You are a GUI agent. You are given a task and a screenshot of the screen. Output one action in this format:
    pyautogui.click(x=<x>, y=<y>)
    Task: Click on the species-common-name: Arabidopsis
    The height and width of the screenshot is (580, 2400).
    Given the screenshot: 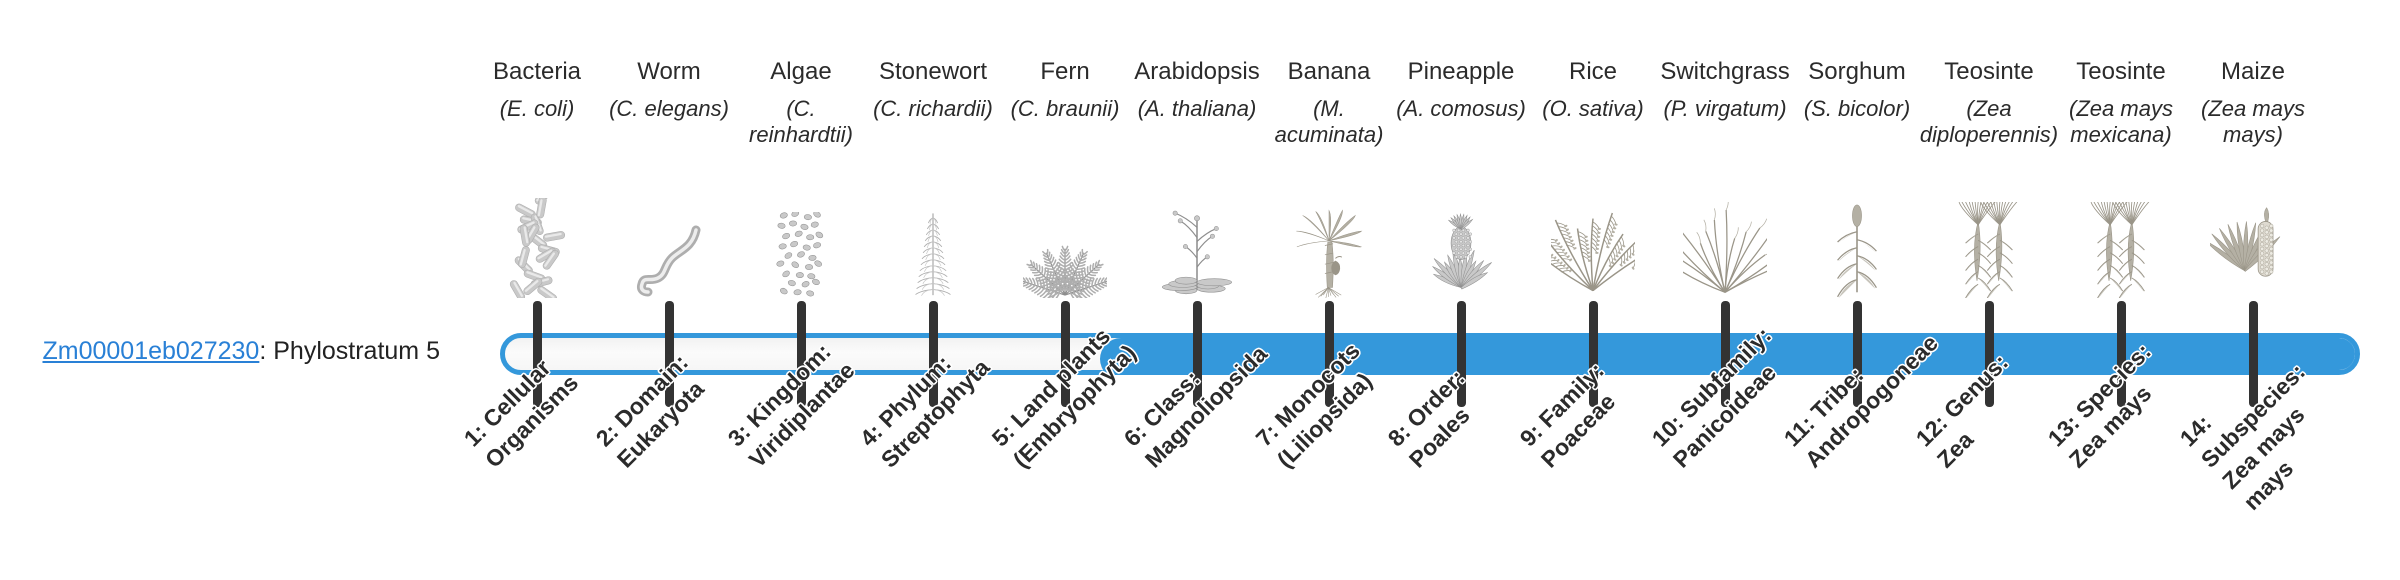 What is the action you would take?
    pyautogui.click(x=1197, y=71)
    